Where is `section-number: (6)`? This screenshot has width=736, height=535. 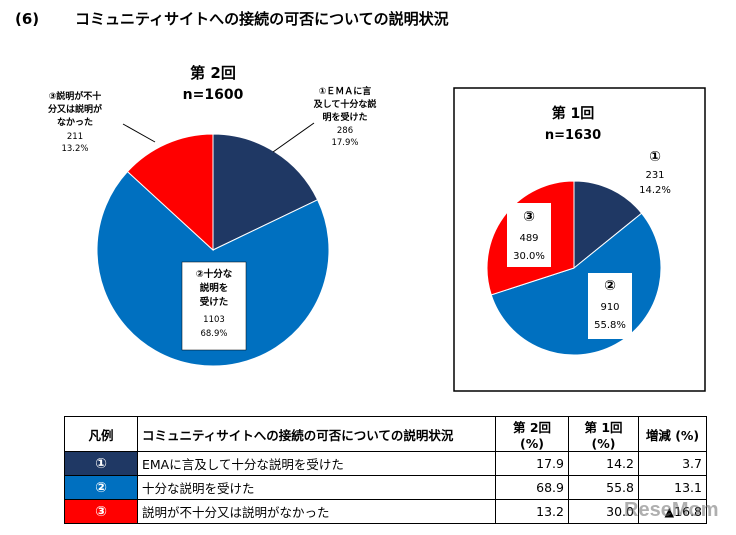
section-number: (6) is located at coordinates (27, 19).